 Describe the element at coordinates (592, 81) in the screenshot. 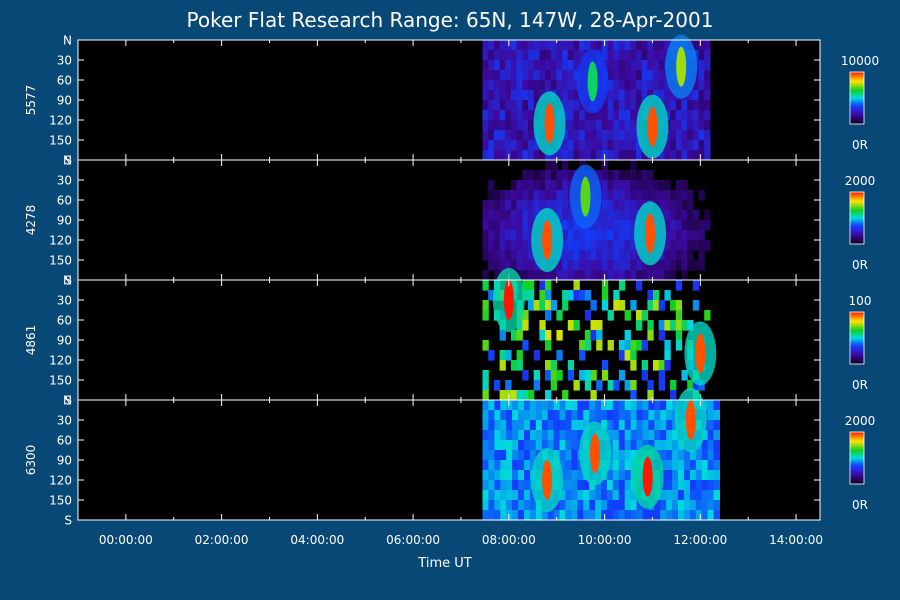

I see `aurora-arc` at that location.